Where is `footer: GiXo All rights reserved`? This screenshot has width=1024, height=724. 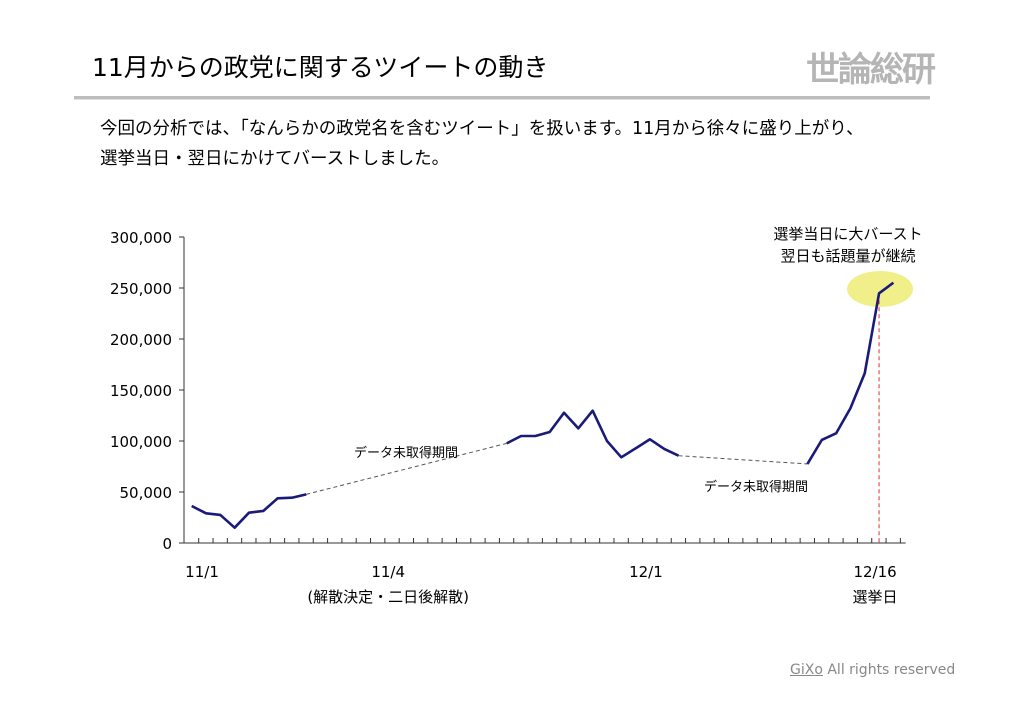
footer: GiXo All rights reserved is located at coordinates (872, 670).